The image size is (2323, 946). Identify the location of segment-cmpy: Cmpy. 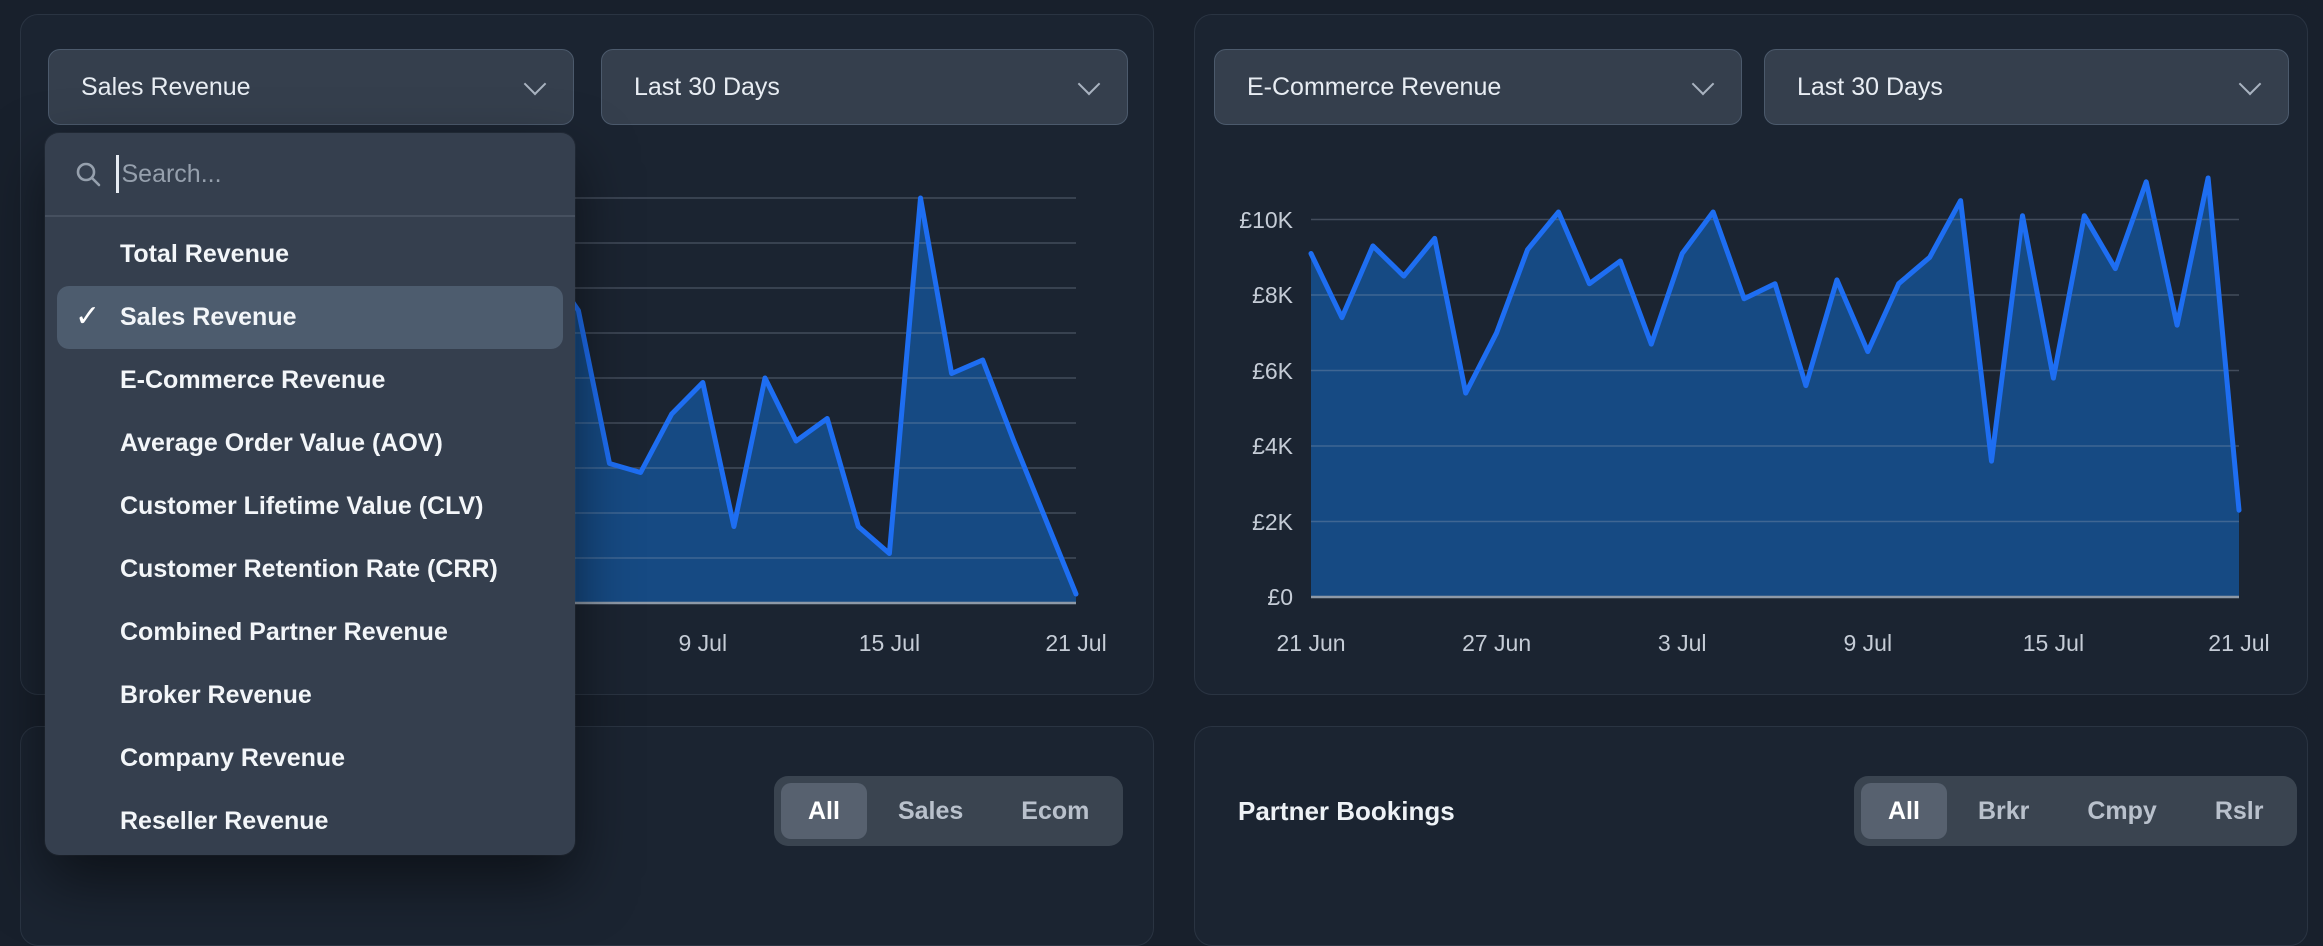
(2122, 810).